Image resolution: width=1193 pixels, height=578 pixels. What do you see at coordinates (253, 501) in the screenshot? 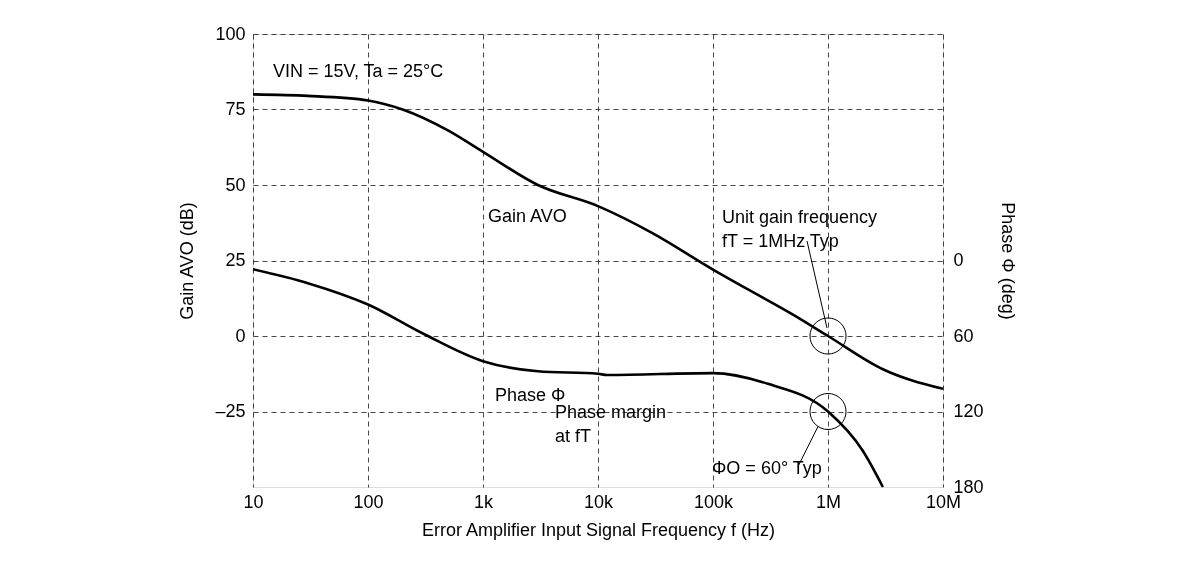
I see `x-tick-label: 10` at bounding box center [253, 501].